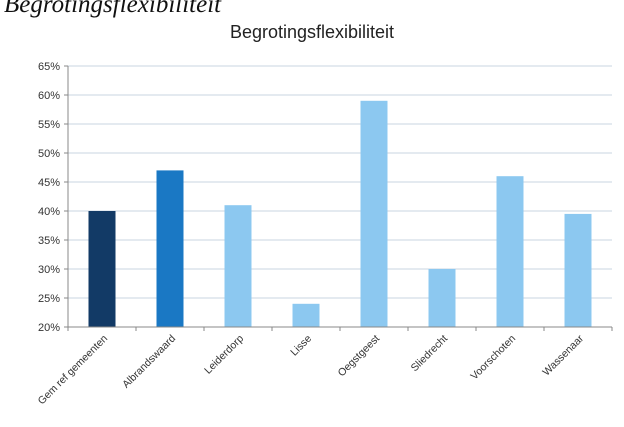 This screenshot has height=427, width=624. What do you see at coordinates (49, 212) in the screenshot?
I see `y-tick-label: 40%` at bounding box center [49, 212].